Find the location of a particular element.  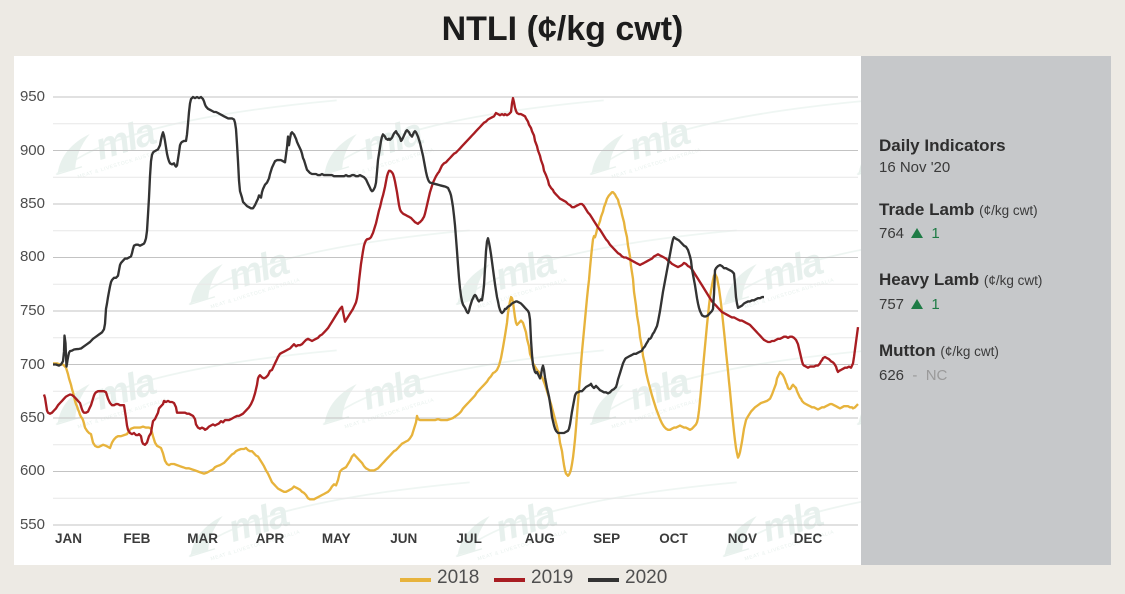

svg-text: FEB is located at coordinates (136, 538).